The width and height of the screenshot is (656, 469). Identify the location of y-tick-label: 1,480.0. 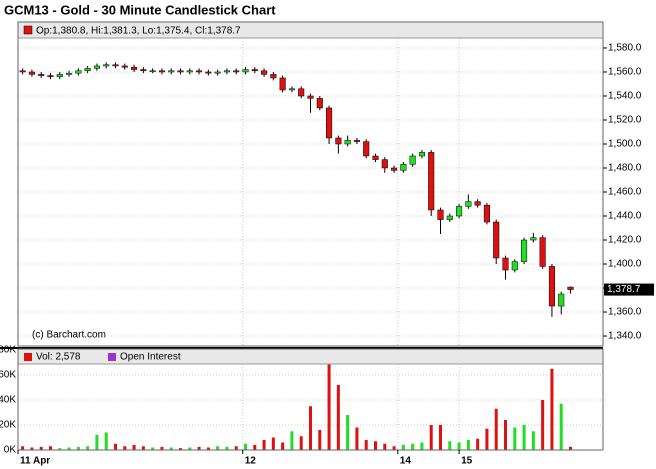
(625, 168).